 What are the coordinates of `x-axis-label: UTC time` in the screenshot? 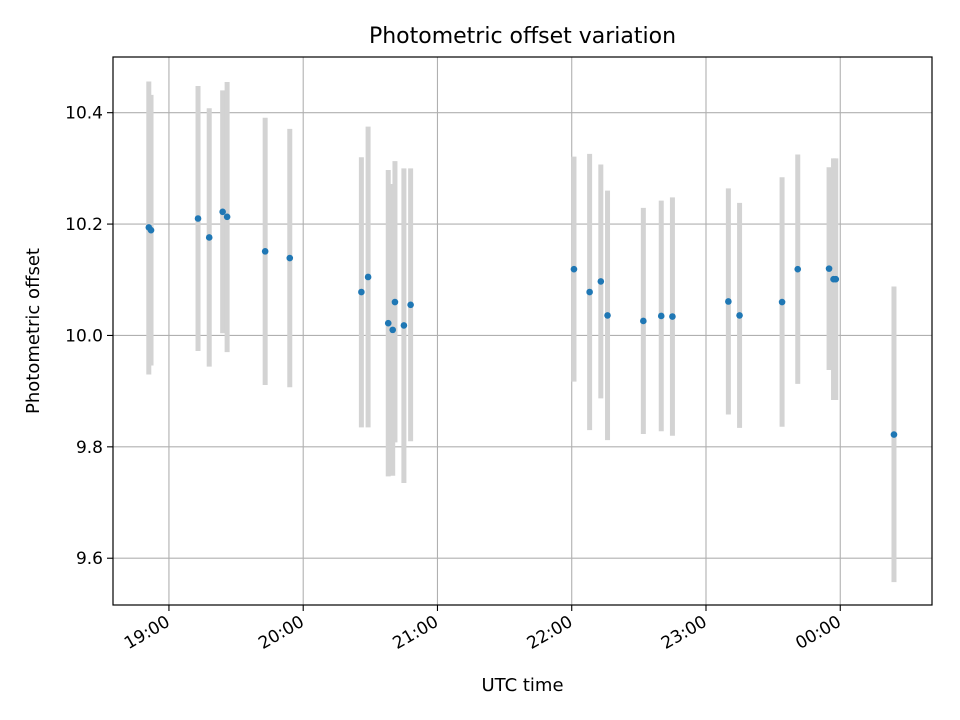 It's located at (522, 685).